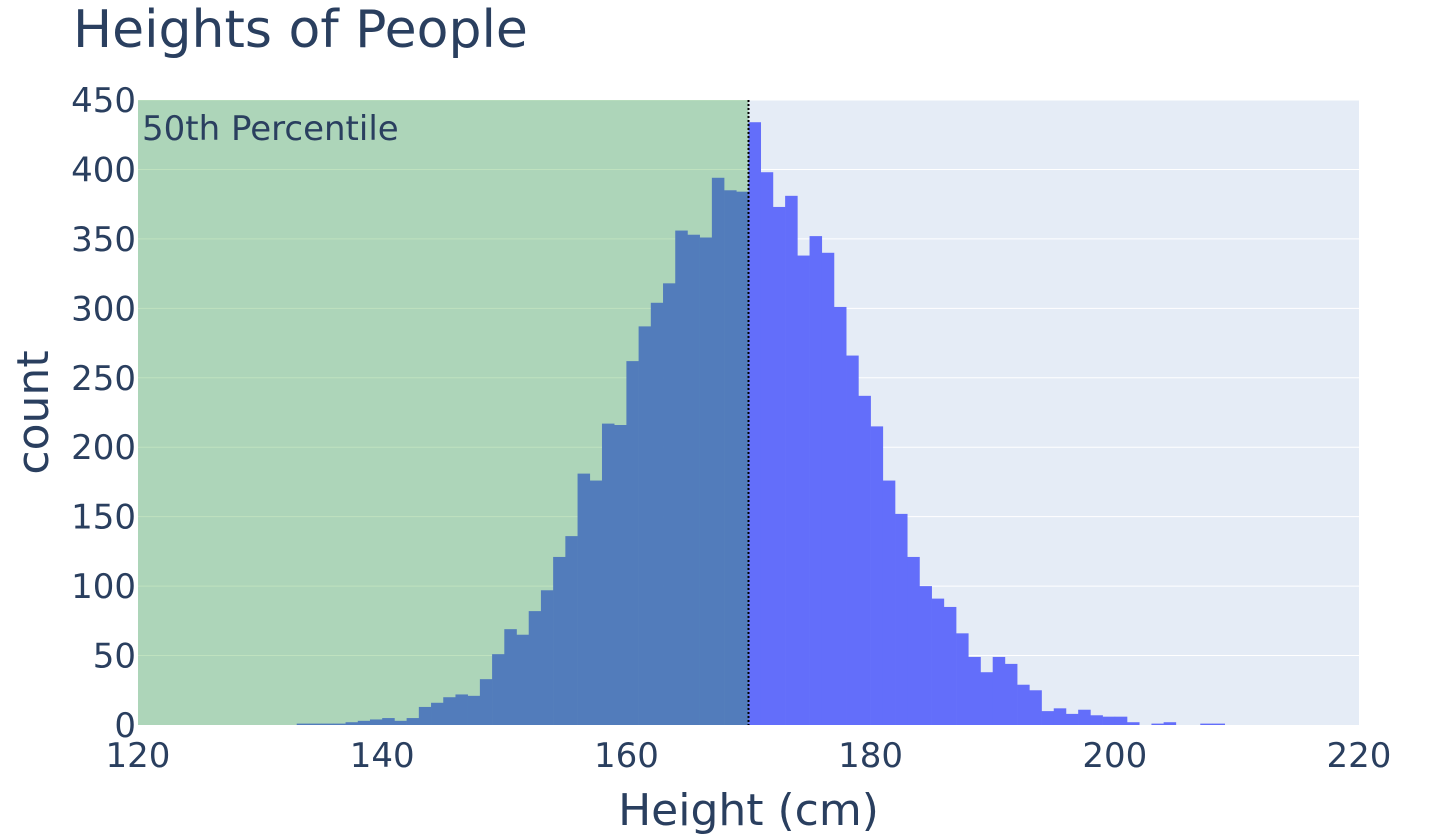 The height and width of the screenshot is (836, 1440). Describe the element at coordinates (1359, 756) in the screenshot. I see `x-tick-label: 220` at that location.